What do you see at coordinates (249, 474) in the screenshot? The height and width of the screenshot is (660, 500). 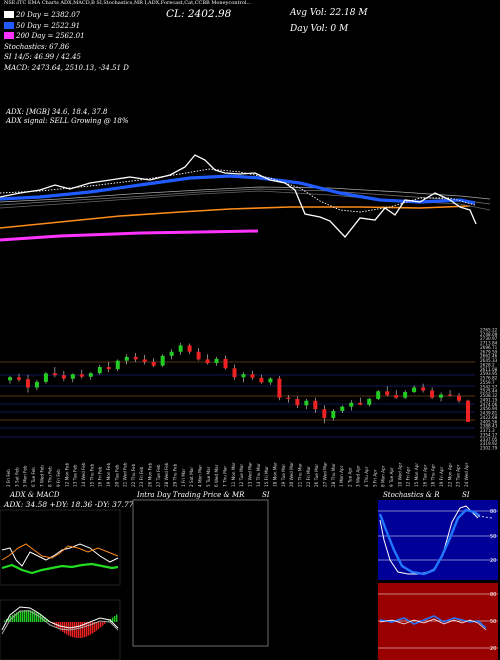 I see `date-tick-label: 13 Wed Mar` at bounding box center [249, 474].